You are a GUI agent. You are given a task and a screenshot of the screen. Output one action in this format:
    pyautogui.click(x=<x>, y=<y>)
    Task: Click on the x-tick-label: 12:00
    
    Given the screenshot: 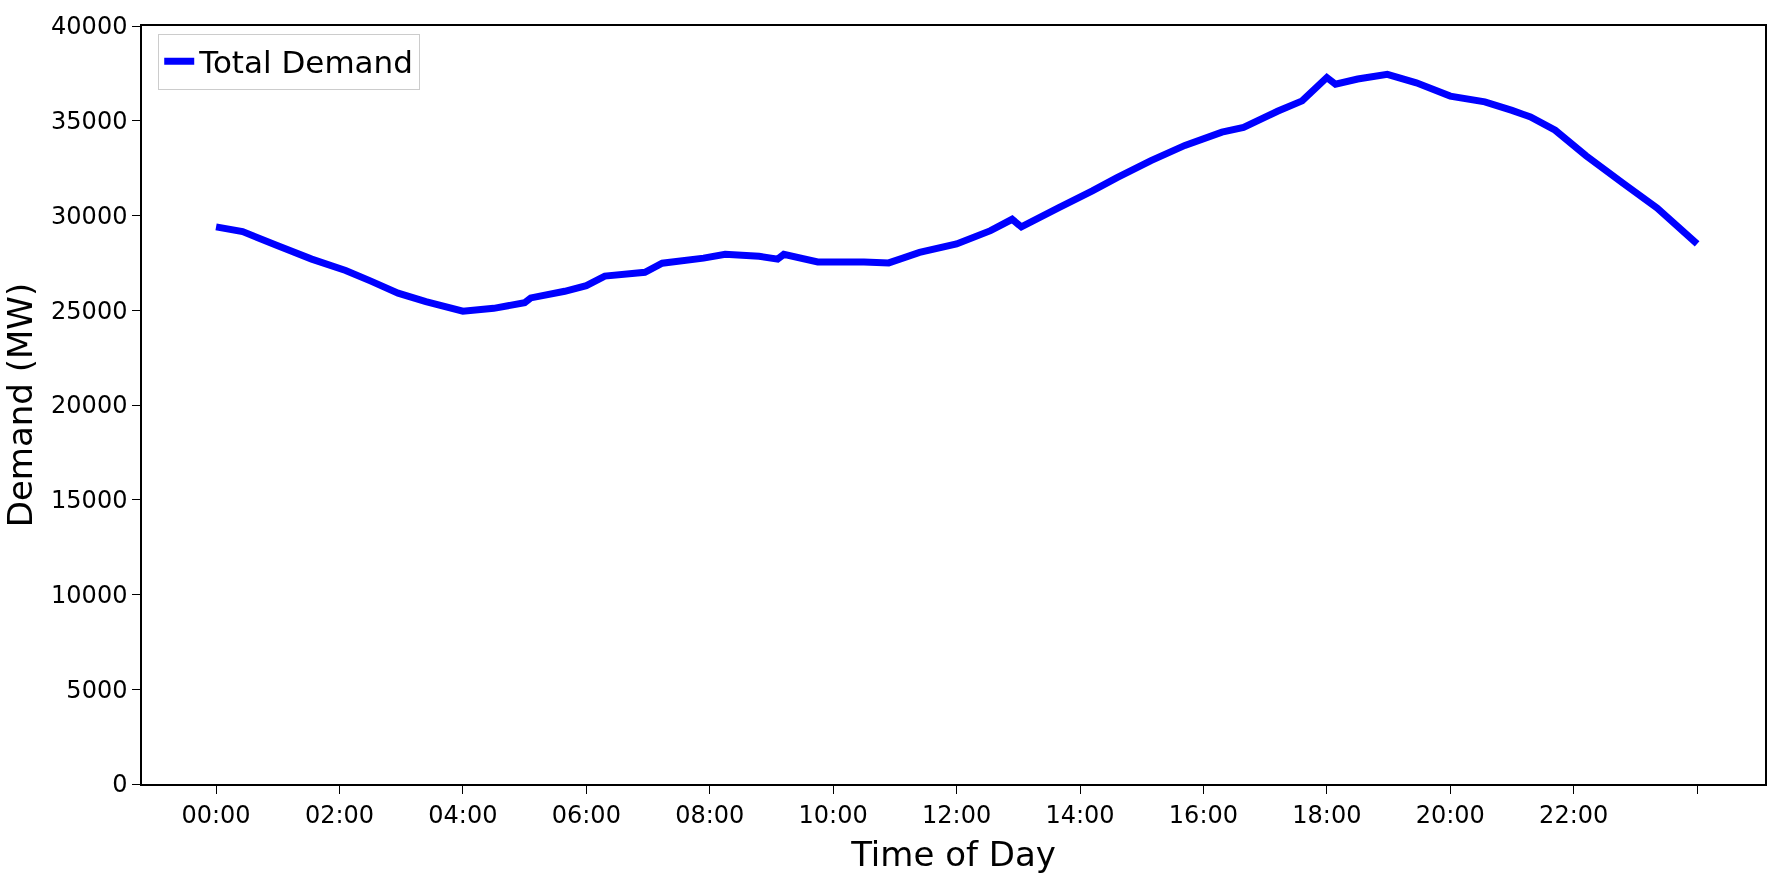 What is the action you would take?
    pyautogui.click(x=957, y=814)
    